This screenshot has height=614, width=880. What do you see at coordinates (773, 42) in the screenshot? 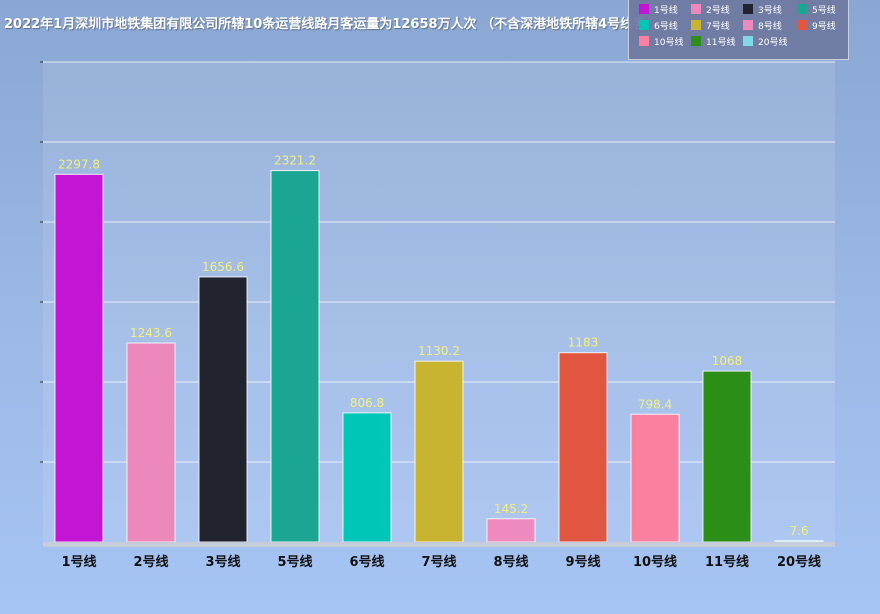
I see `legend-label: 20号线` at bounding box center [773, 42].